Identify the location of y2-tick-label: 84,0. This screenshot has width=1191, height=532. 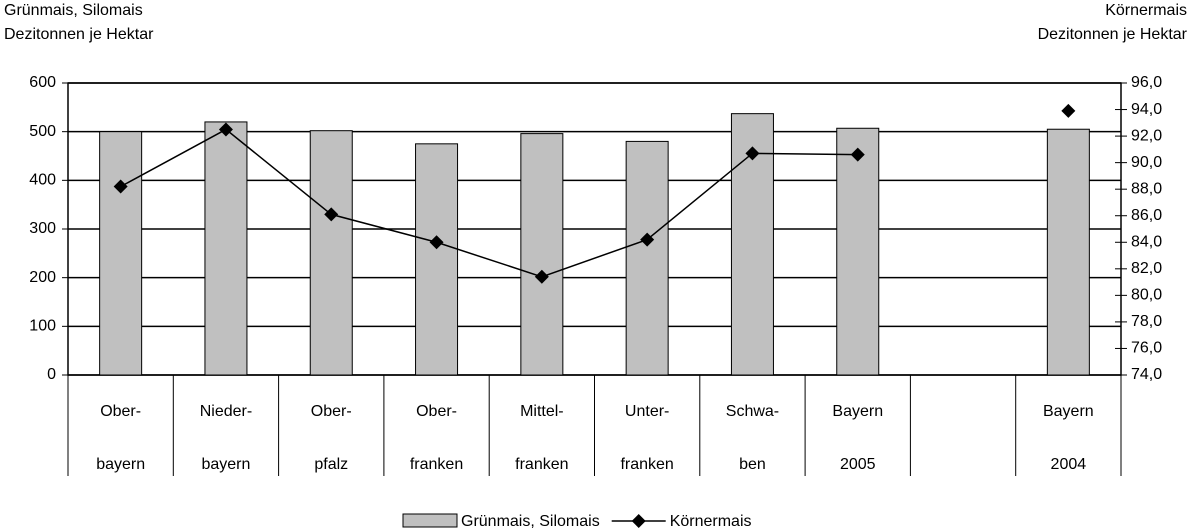
(1146, 241).